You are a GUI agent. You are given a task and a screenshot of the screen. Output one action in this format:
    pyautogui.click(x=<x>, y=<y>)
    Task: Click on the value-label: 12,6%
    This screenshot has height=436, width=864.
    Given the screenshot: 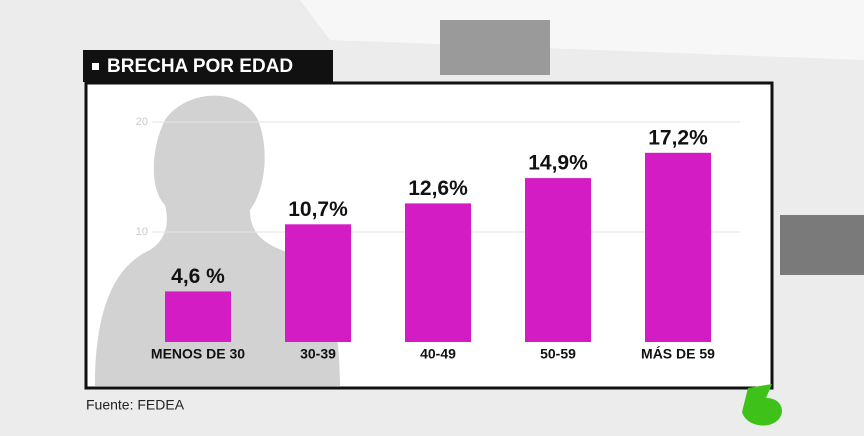 What is the action you would take?
    pyautogui.click(x=438, y=188)
    